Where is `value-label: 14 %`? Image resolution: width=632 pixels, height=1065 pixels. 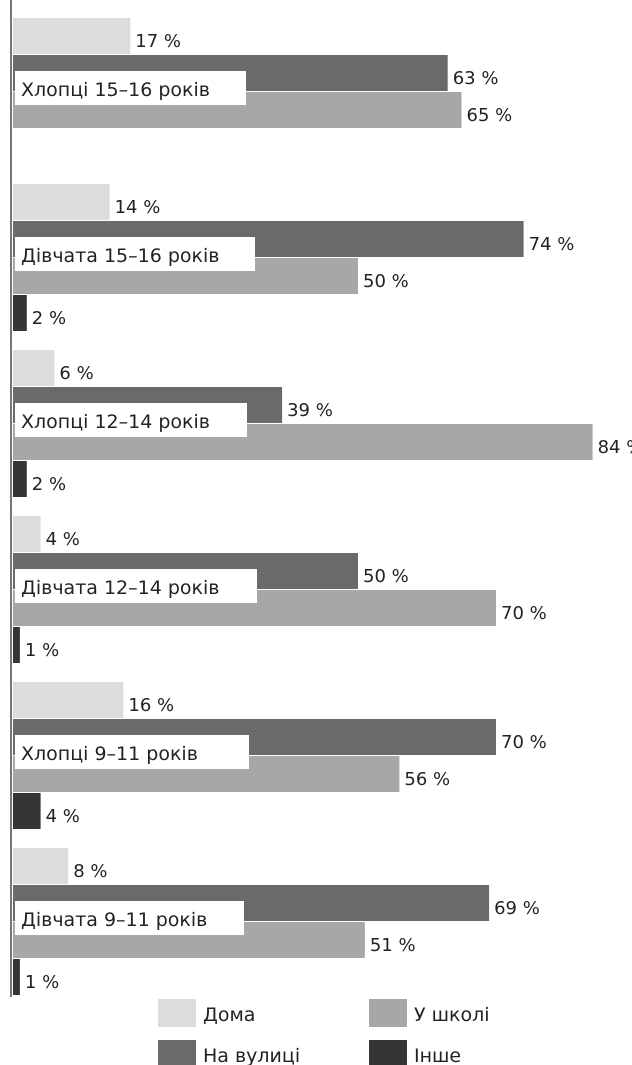 value-label: 14 % is located at coordinates (138, 207).